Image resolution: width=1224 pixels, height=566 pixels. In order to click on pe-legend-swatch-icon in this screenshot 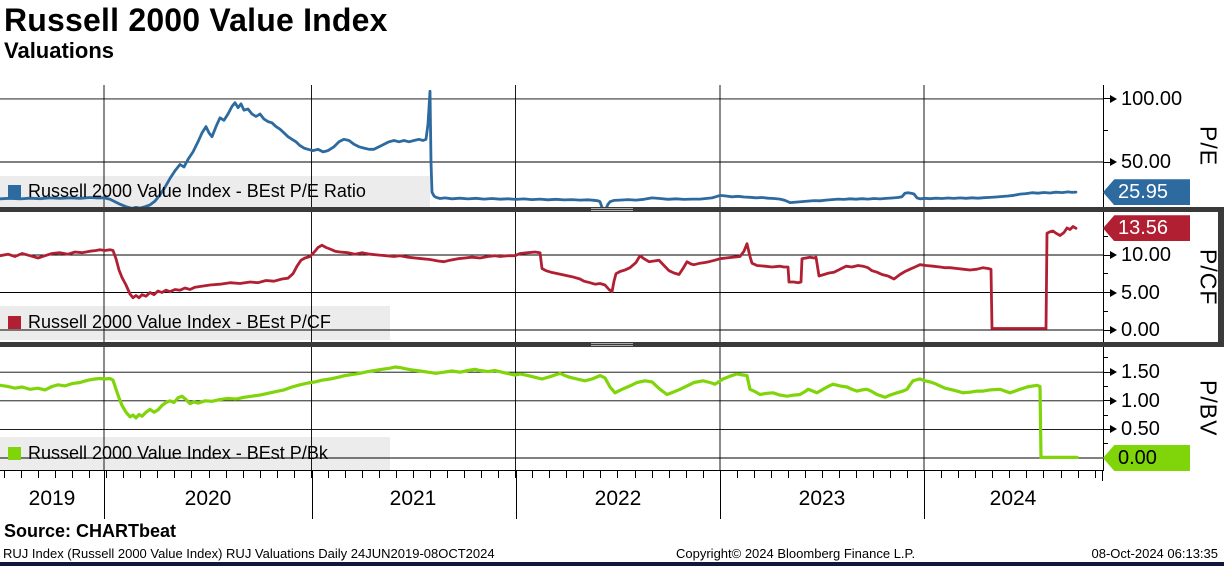, I will do `click(14, 191)`.